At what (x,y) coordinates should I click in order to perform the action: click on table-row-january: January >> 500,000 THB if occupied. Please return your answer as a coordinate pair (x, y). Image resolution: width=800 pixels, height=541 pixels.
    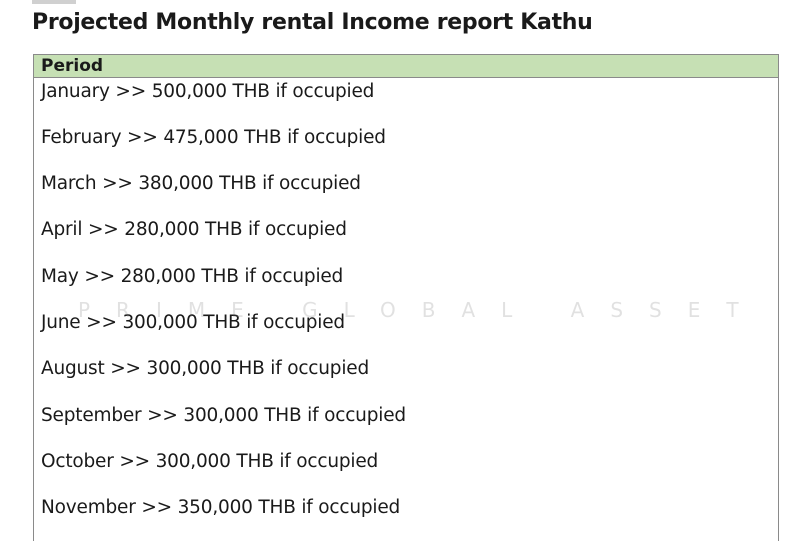
    Looking at the image, I should click on (208, 91).